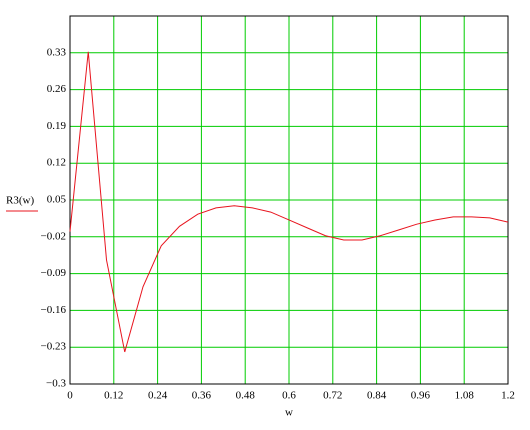  What do you see at coordinates (57, 200) in the screenshot?
I see `y-tick-label: 0.05` at bounding box center [57, 200].